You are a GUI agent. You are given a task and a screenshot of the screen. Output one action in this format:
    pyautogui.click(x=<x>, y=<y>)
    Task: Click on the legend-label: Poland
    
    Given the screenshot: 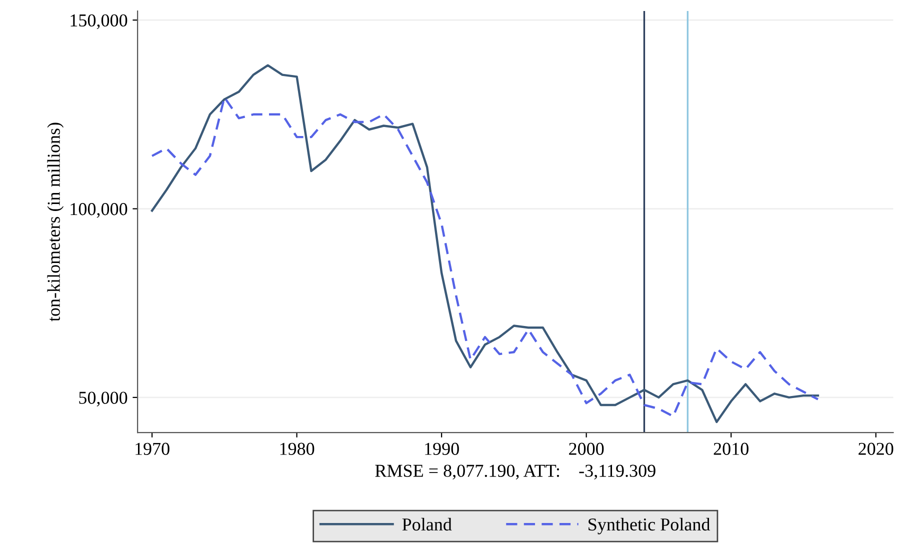 What is the action you would take?
    pyautogui.click(x=427, y=524)
    